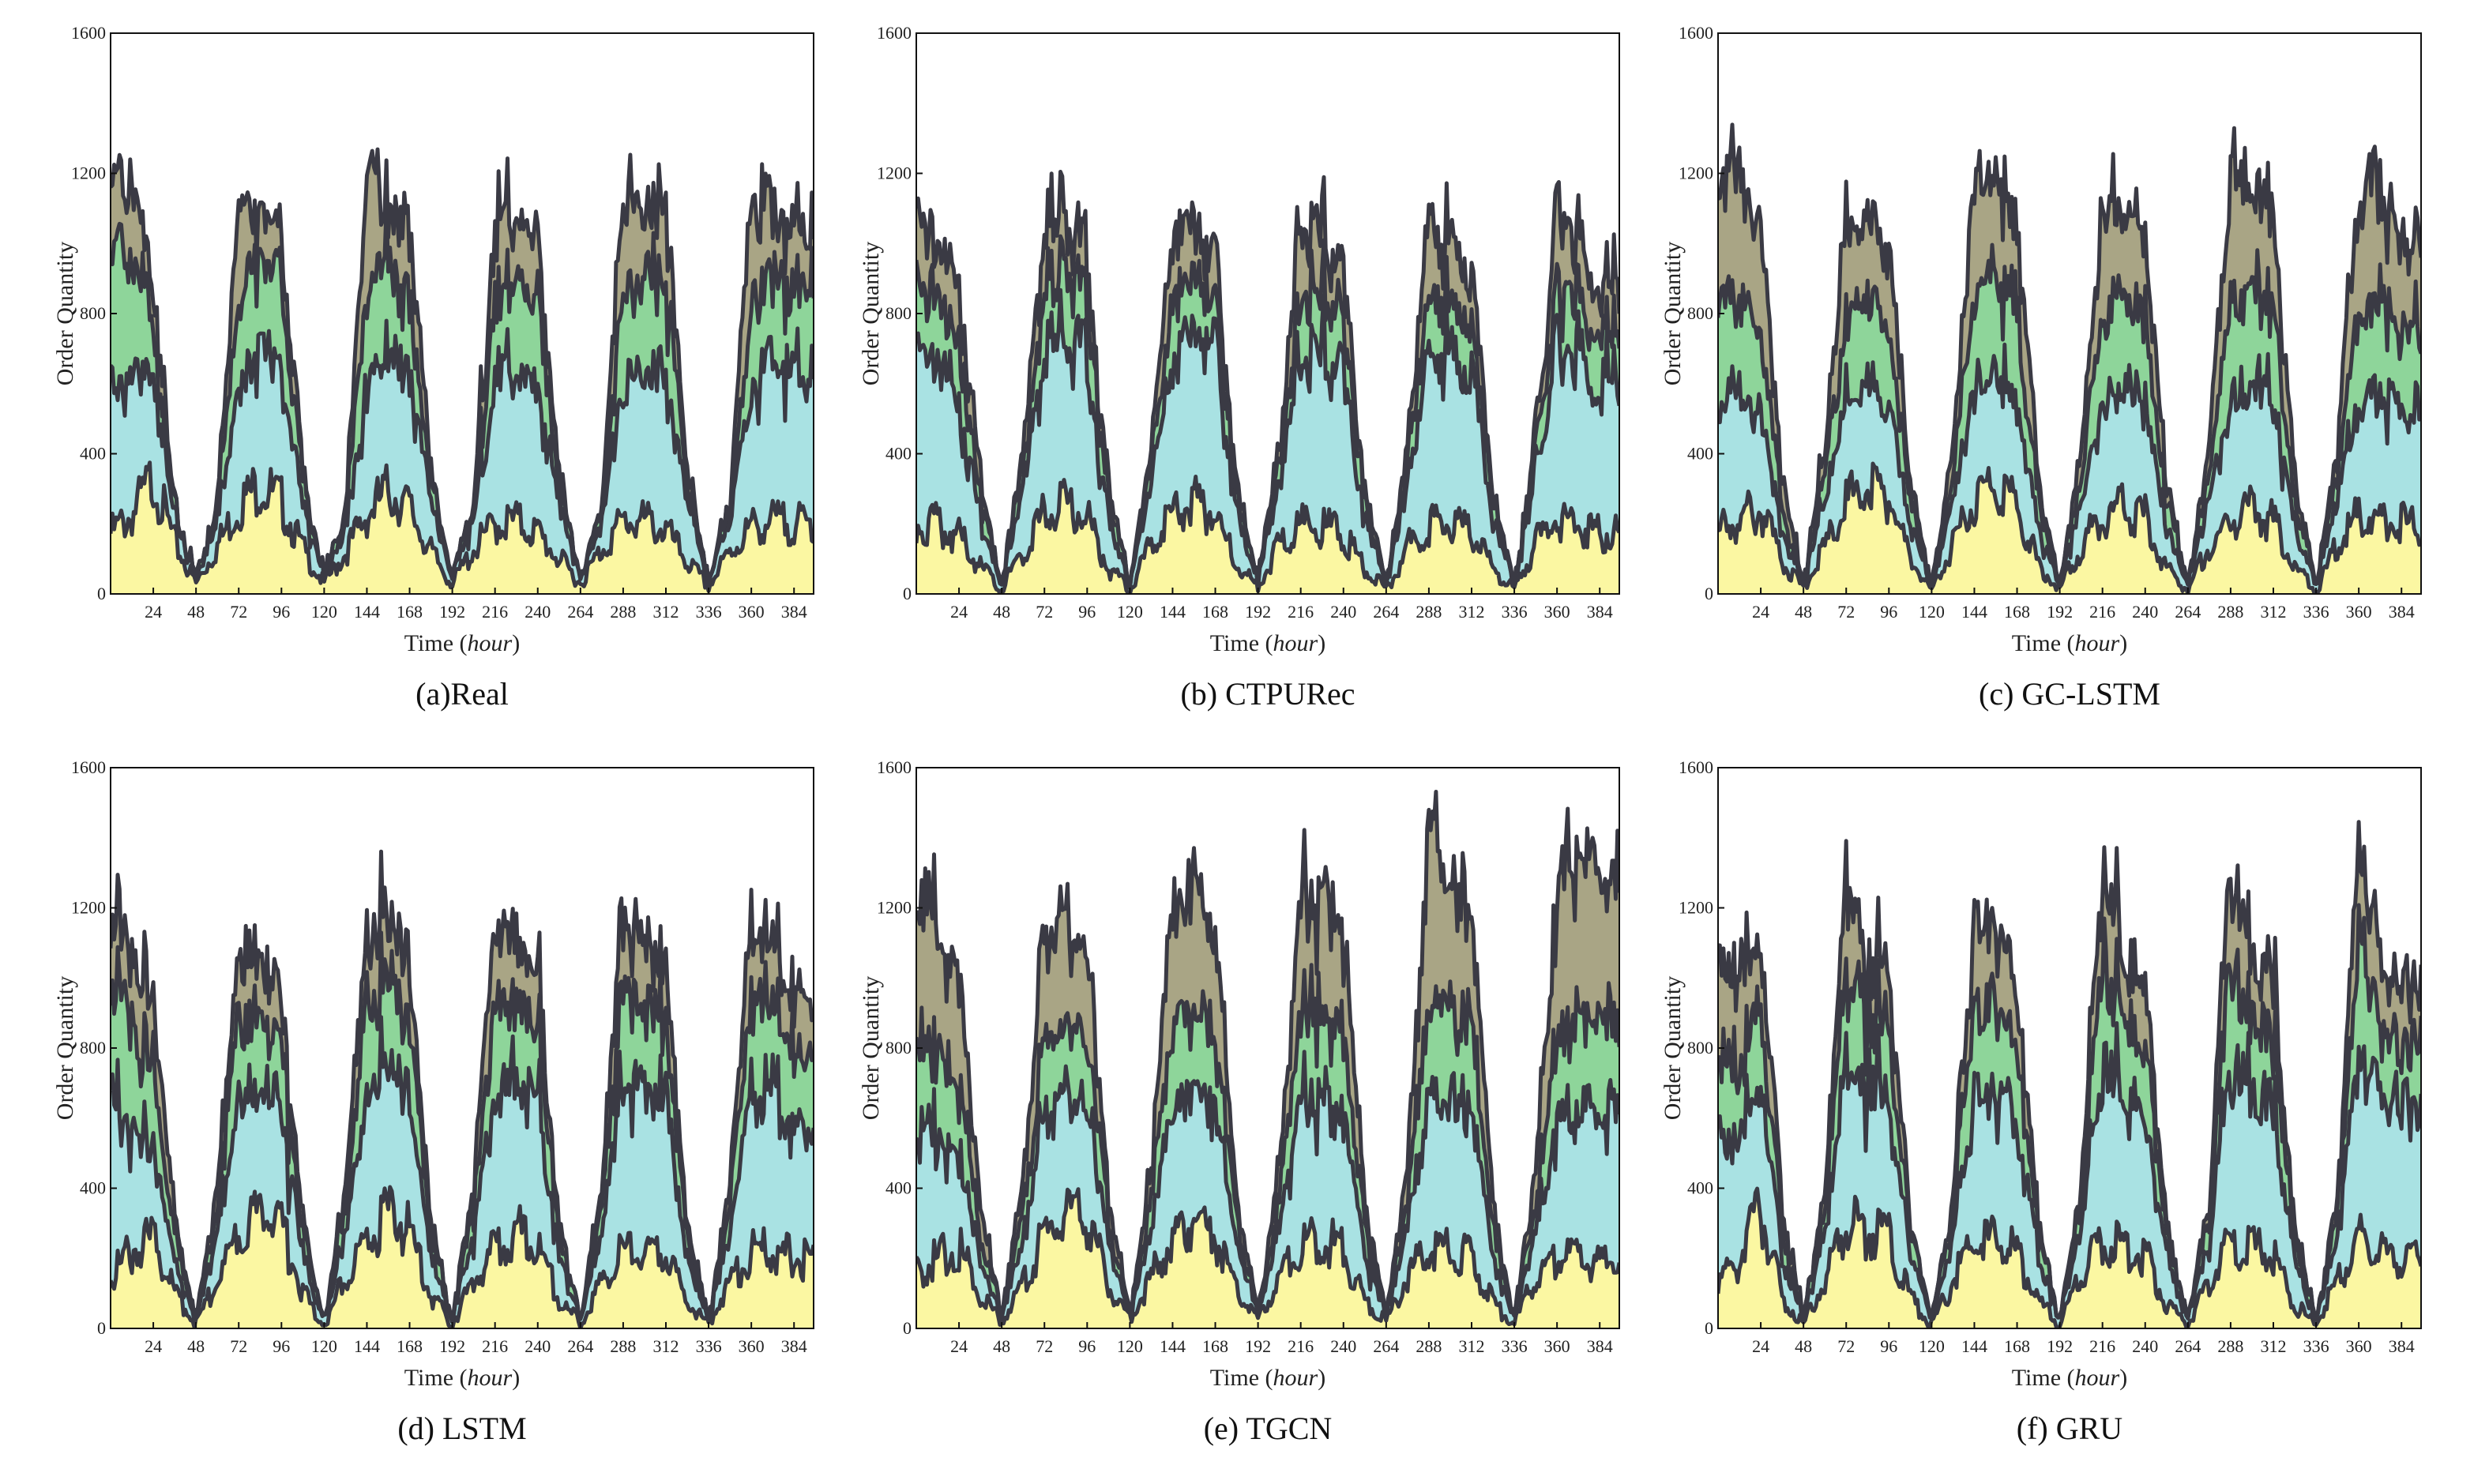  Describe the element at coordinates (2097, 1378) in the screenshot. I see `x-axis-title-unit: hour` at that location.